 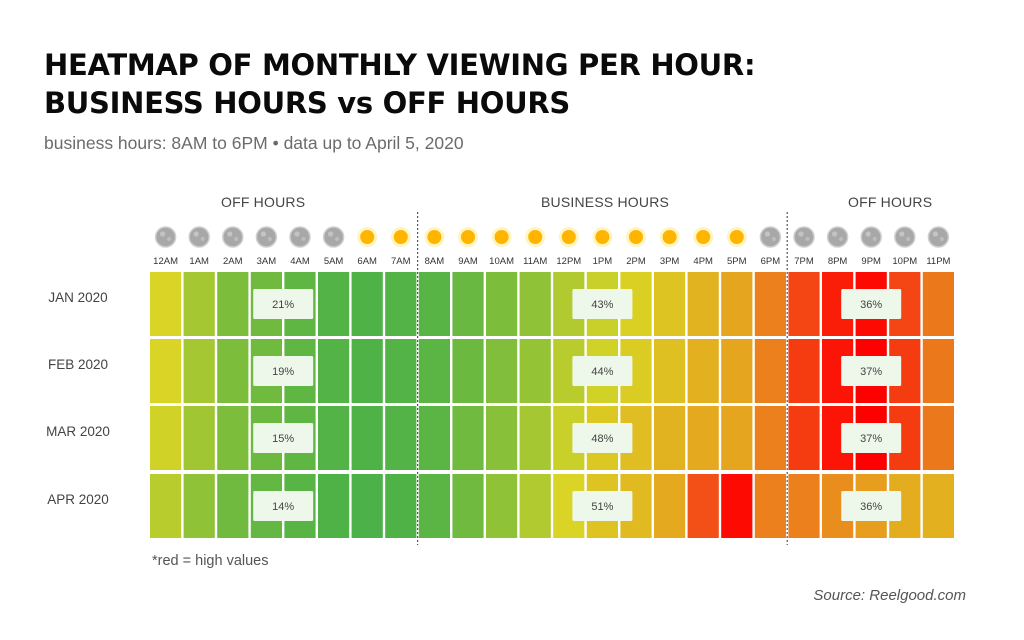 What do you see at coordinates (165, 261) in the screenshot?
I see `hour-label-12AM: 12AM` at bounding box center [165, 261].